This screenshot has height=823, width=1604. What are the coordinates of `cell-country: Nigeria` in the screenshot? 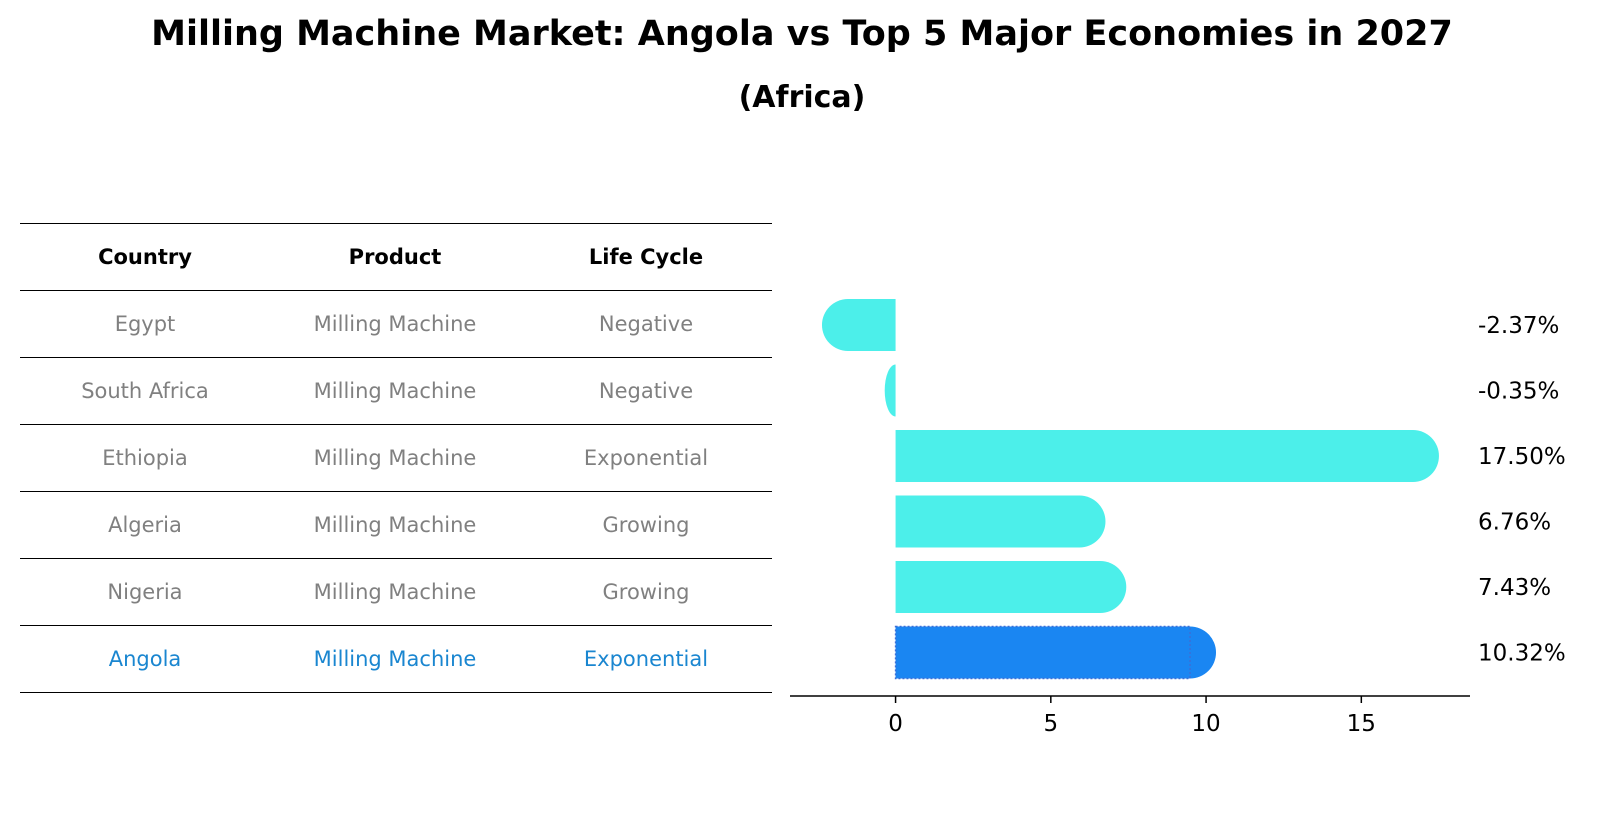 It's located at (145, 592).